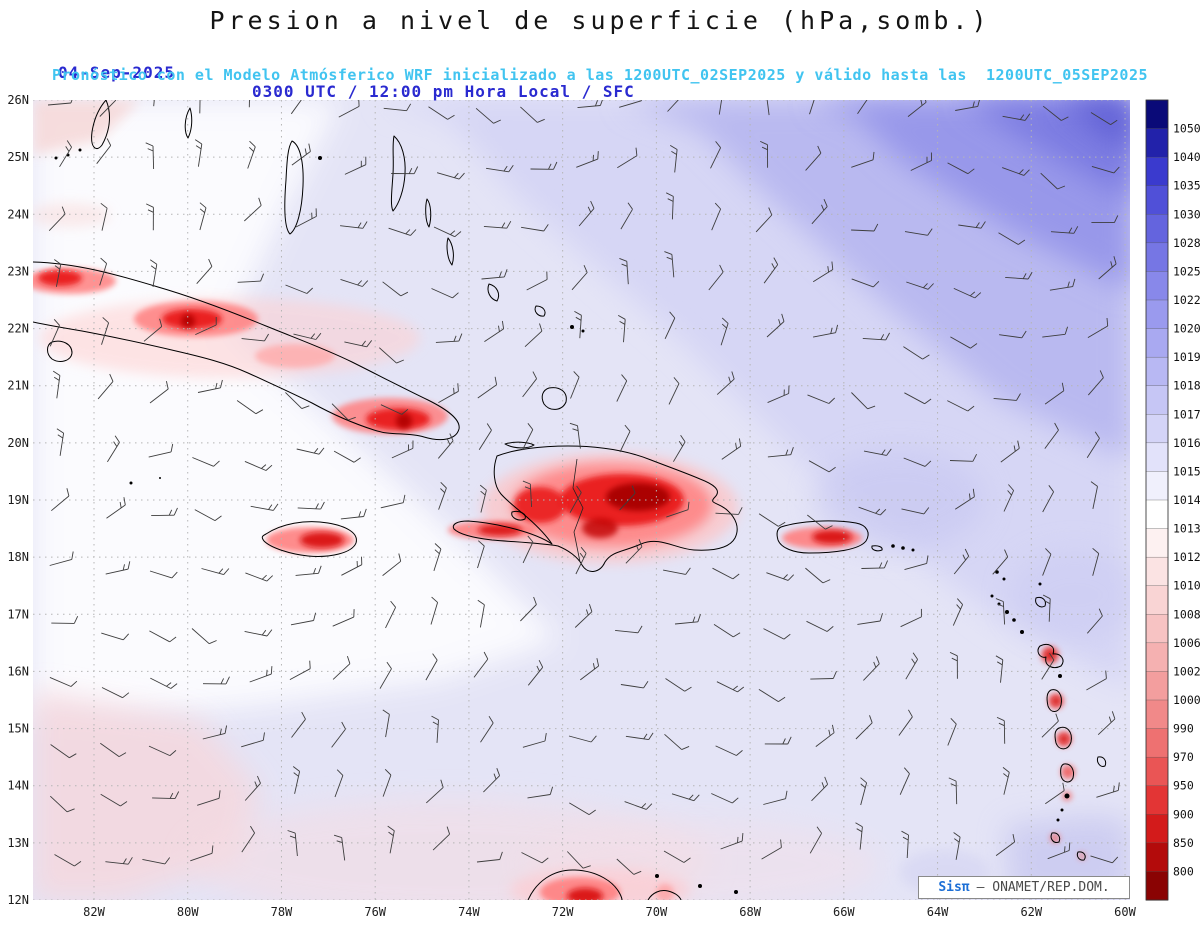 This screenshot has width=1200, height=927. I want to click on coastline-andros, so click(294, 187).